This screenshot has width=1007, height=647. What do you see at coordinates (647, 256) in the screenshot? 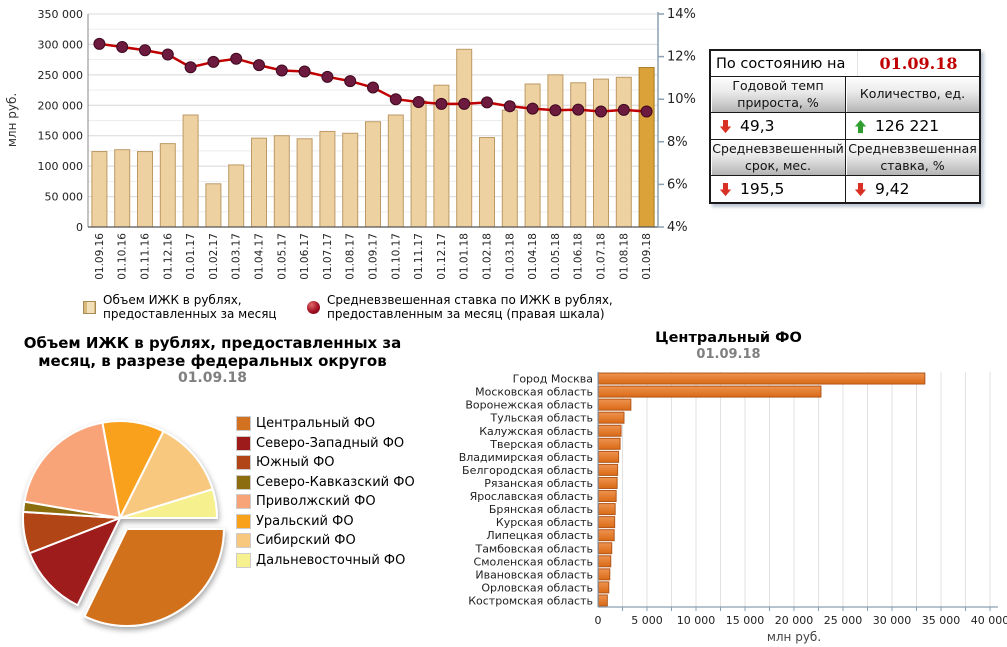
I see `x-axis-tick-label: 01.09.18` at bounding box center [647, 256].